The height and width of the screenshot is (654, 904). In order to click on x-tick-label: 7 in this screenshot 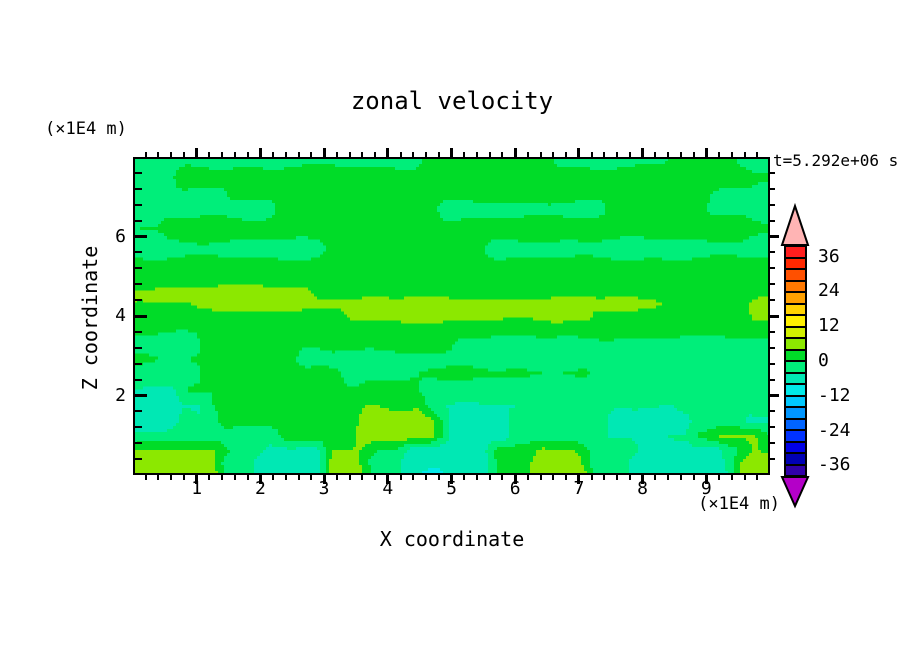, I will do `click(579, 488)`.